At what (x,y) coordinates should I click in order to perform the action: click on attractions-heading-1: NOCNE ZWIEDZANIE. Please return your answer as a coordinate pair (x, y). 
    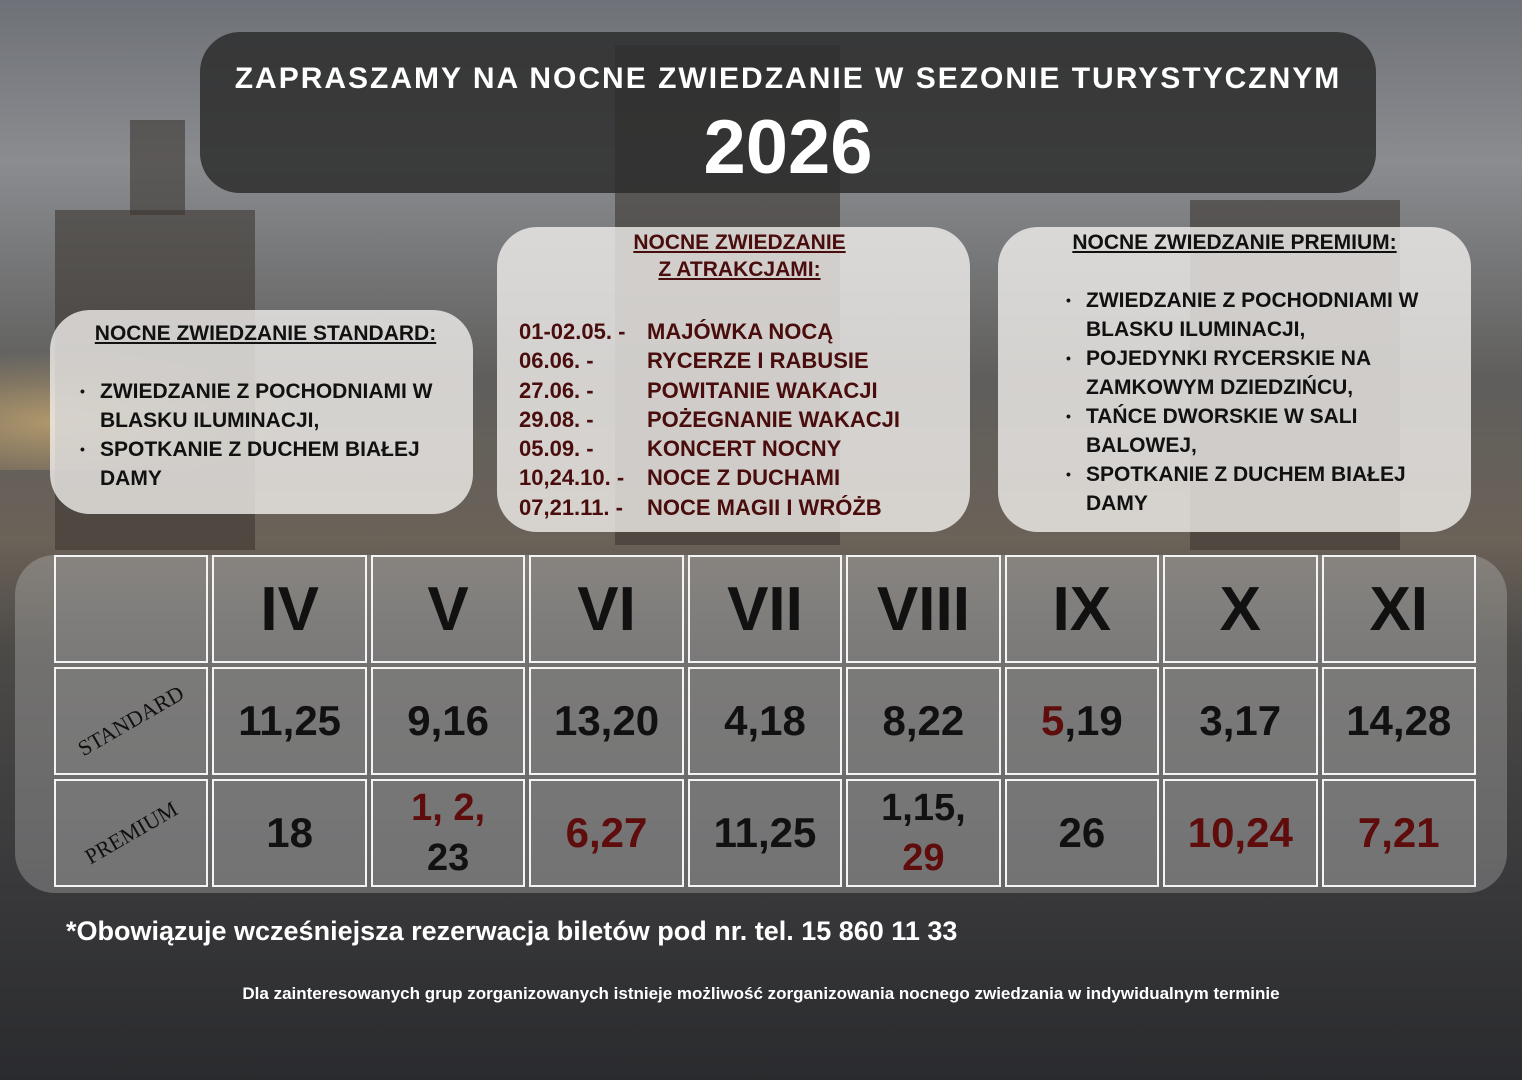
    Looking at the image, I should click on (739, 242).